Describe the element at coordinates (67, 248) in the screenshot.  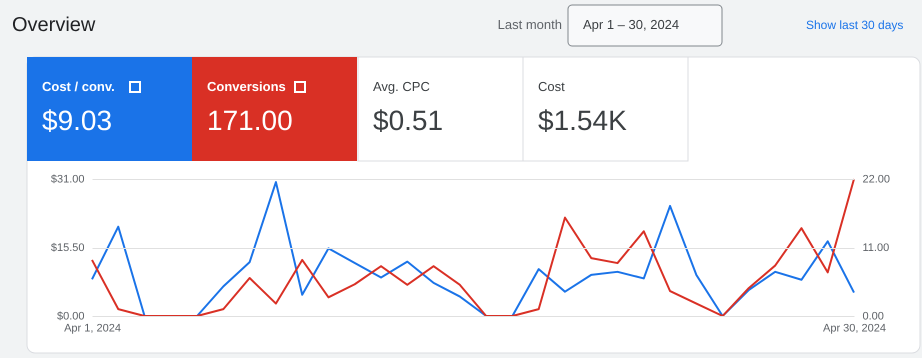
I see `y-tick-label: $15.50` at that location.